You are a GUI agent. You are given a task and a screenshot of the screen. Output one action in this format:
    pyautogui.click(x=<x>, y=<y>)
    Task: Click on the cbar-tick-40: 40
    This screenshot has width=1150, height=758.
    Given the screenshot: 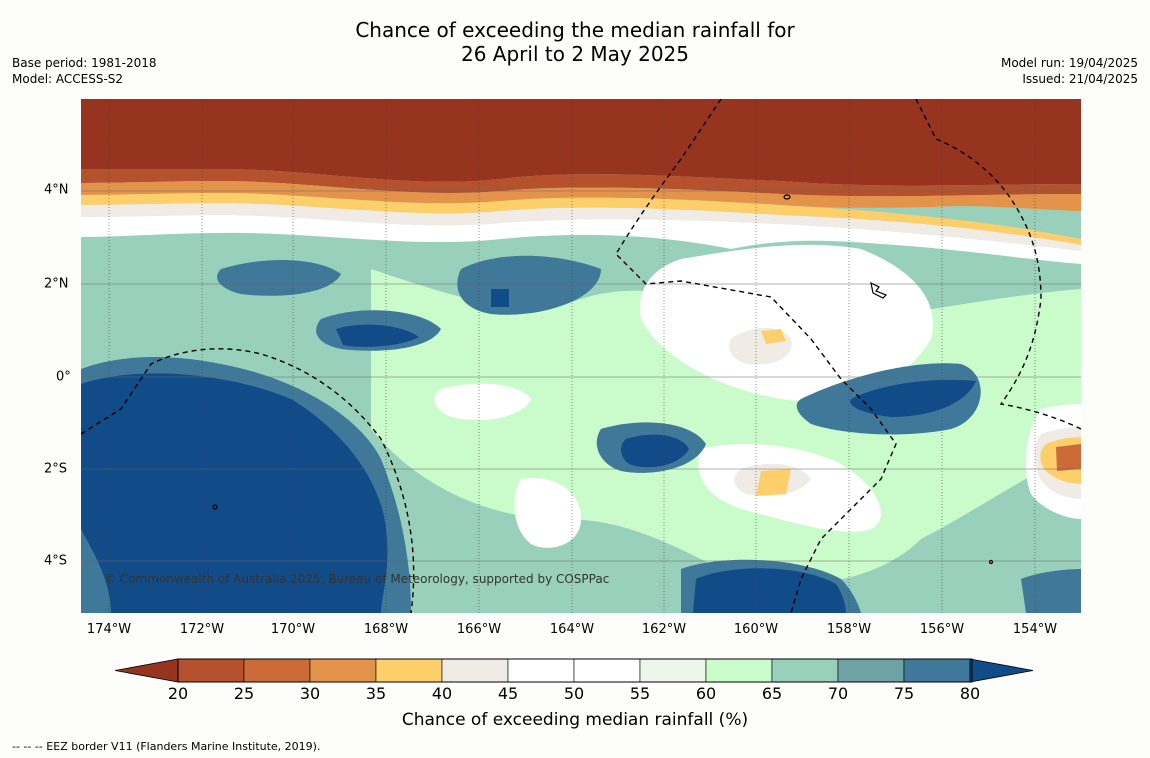 What is the action you would take?
    pyautogui.click(x=442, y=693)
    